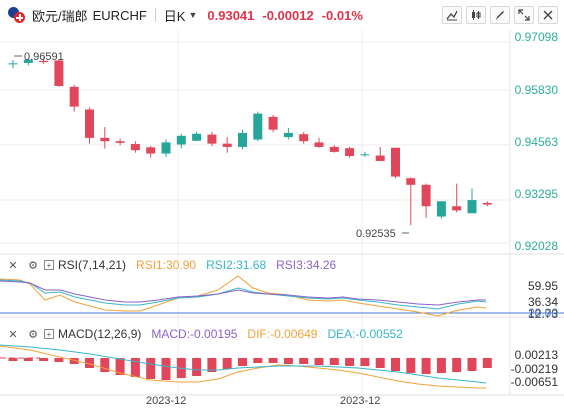 The image size is (564, 413). I want to click on period-label: 日K, so click(174, 16).